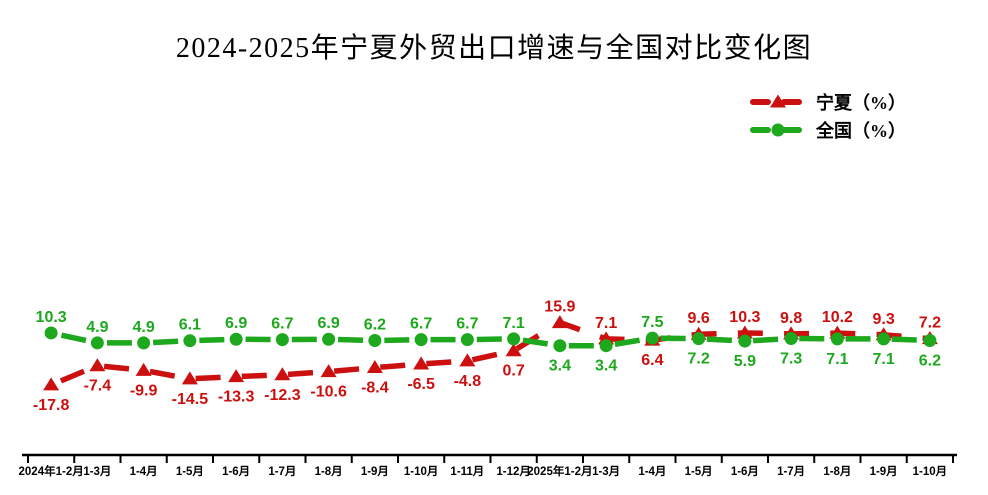 The image size is (988, 495). I want to click on ningxia-data-label: -9.9, so click(144, 390).